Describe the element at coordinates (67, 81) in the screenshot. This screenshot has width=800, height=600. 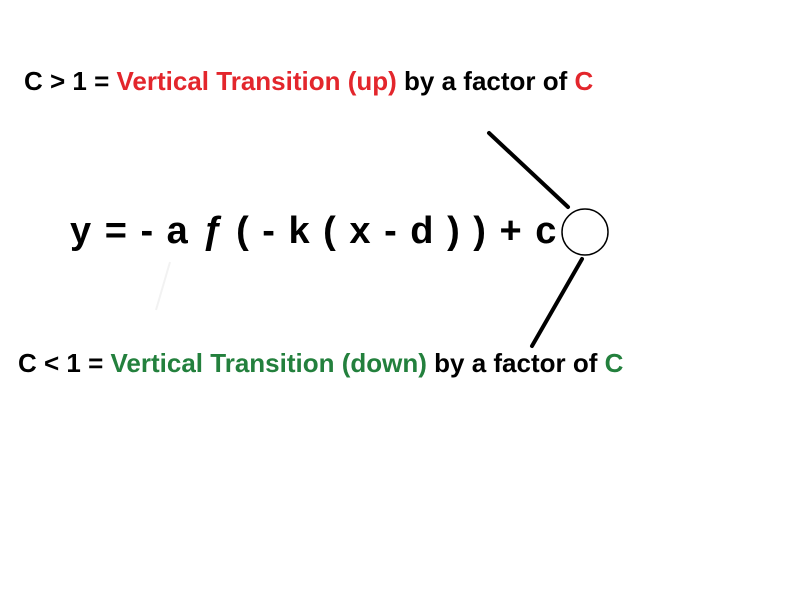
I see `top-condition: C > 1 =` at that location.